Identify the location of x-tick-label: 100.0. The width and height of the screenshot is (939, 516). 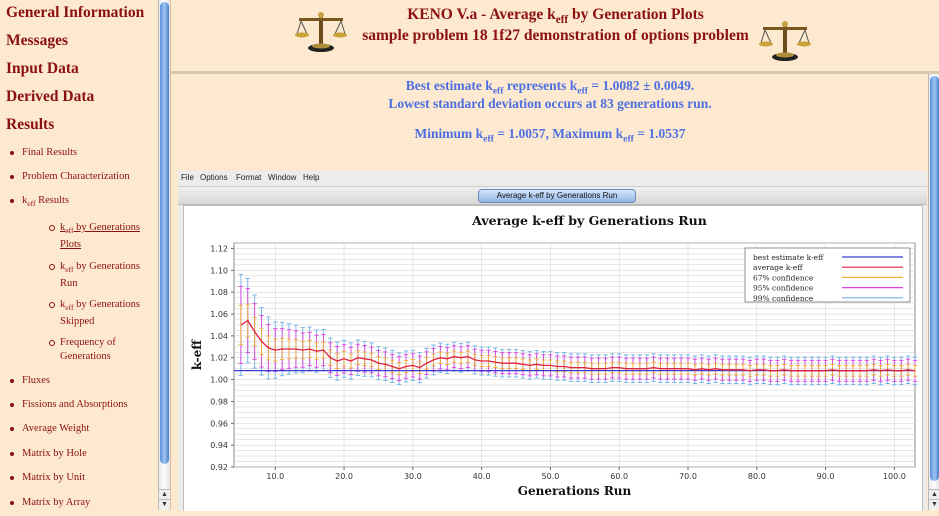
(894, 476).